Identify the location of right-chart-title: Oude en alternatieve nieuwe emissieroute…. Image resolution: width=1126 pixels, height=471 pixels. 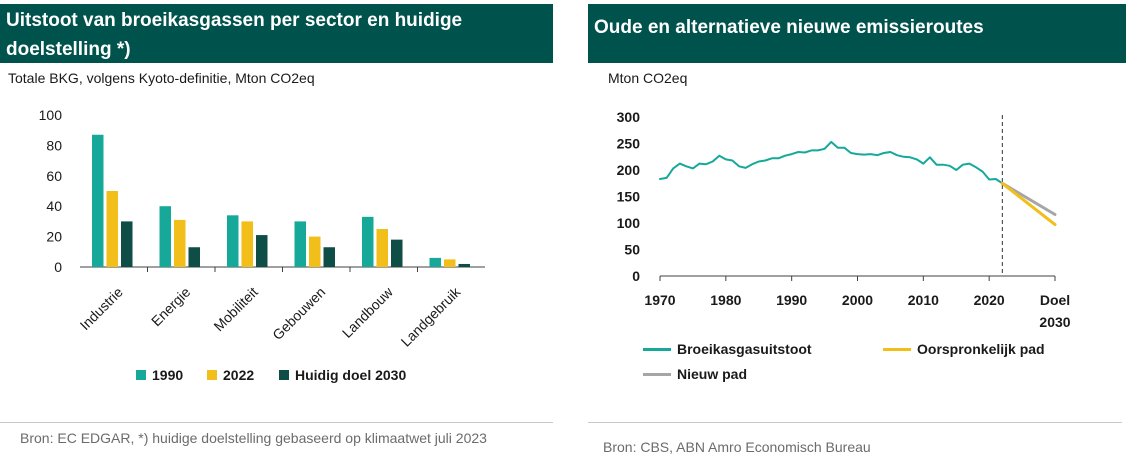
(857, 33).